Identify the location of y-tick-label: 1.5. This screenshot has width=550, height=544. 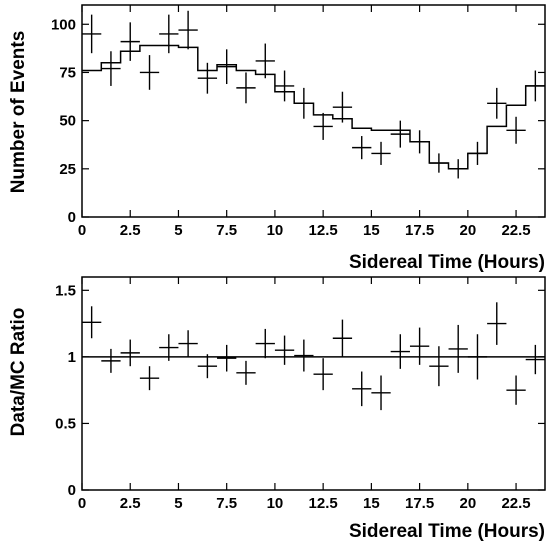
(65, 290).